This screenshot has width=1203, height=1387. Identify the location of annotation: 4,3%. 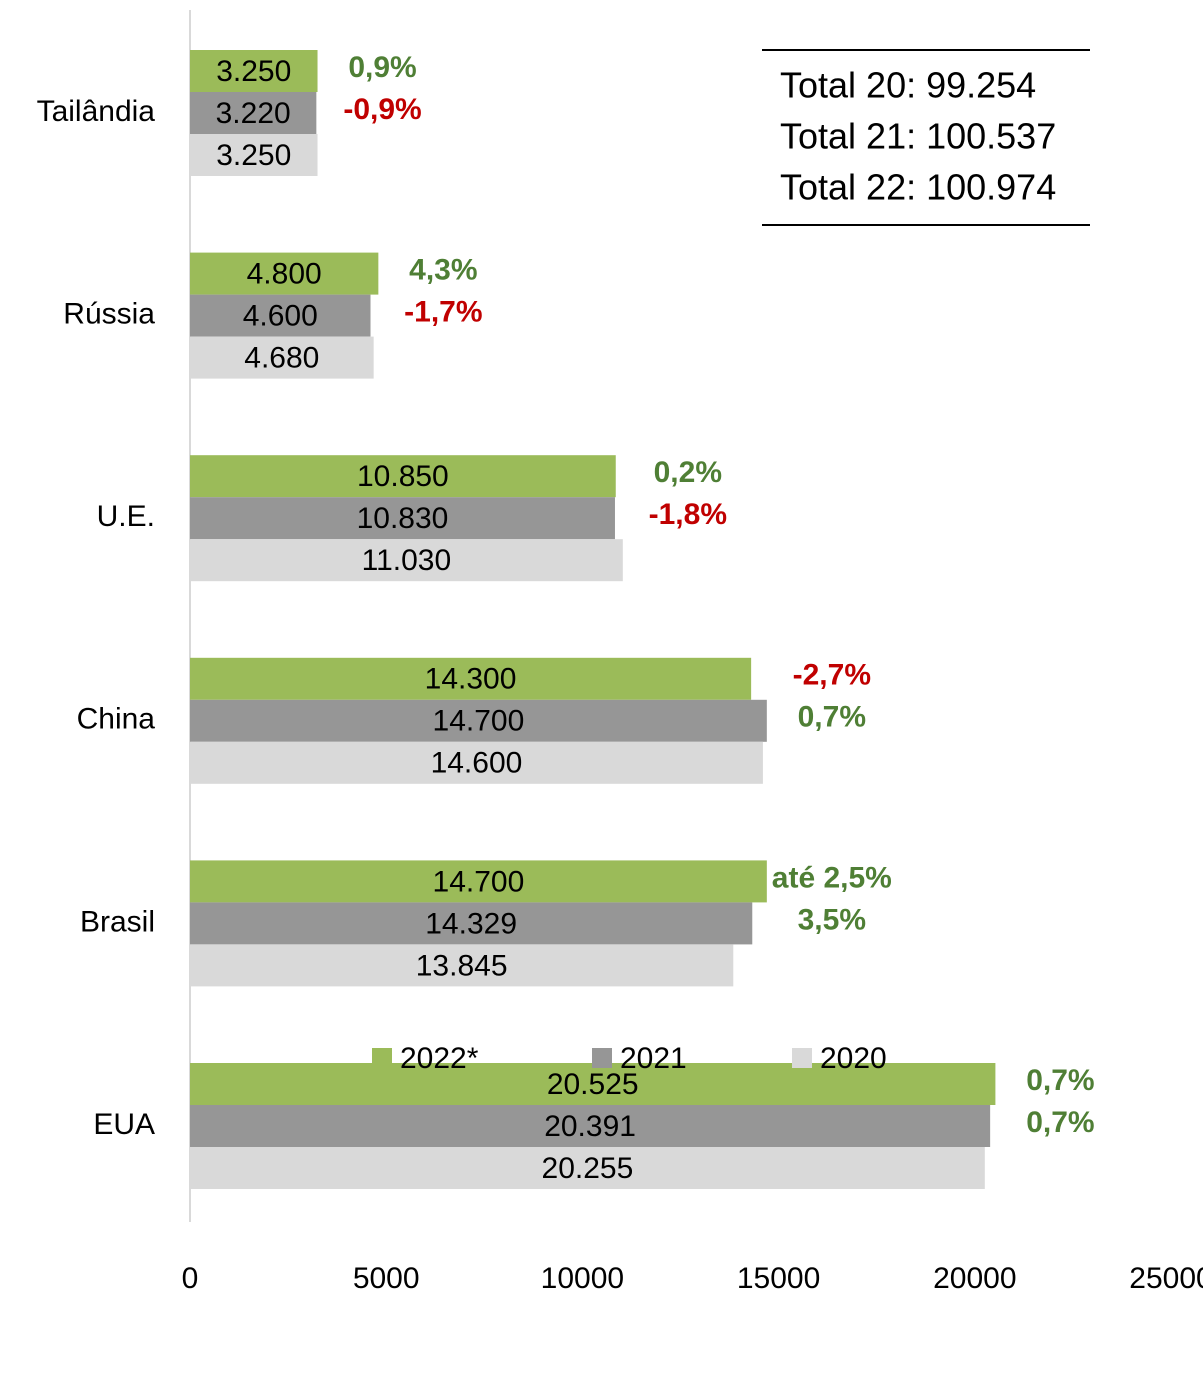
(443, 270).